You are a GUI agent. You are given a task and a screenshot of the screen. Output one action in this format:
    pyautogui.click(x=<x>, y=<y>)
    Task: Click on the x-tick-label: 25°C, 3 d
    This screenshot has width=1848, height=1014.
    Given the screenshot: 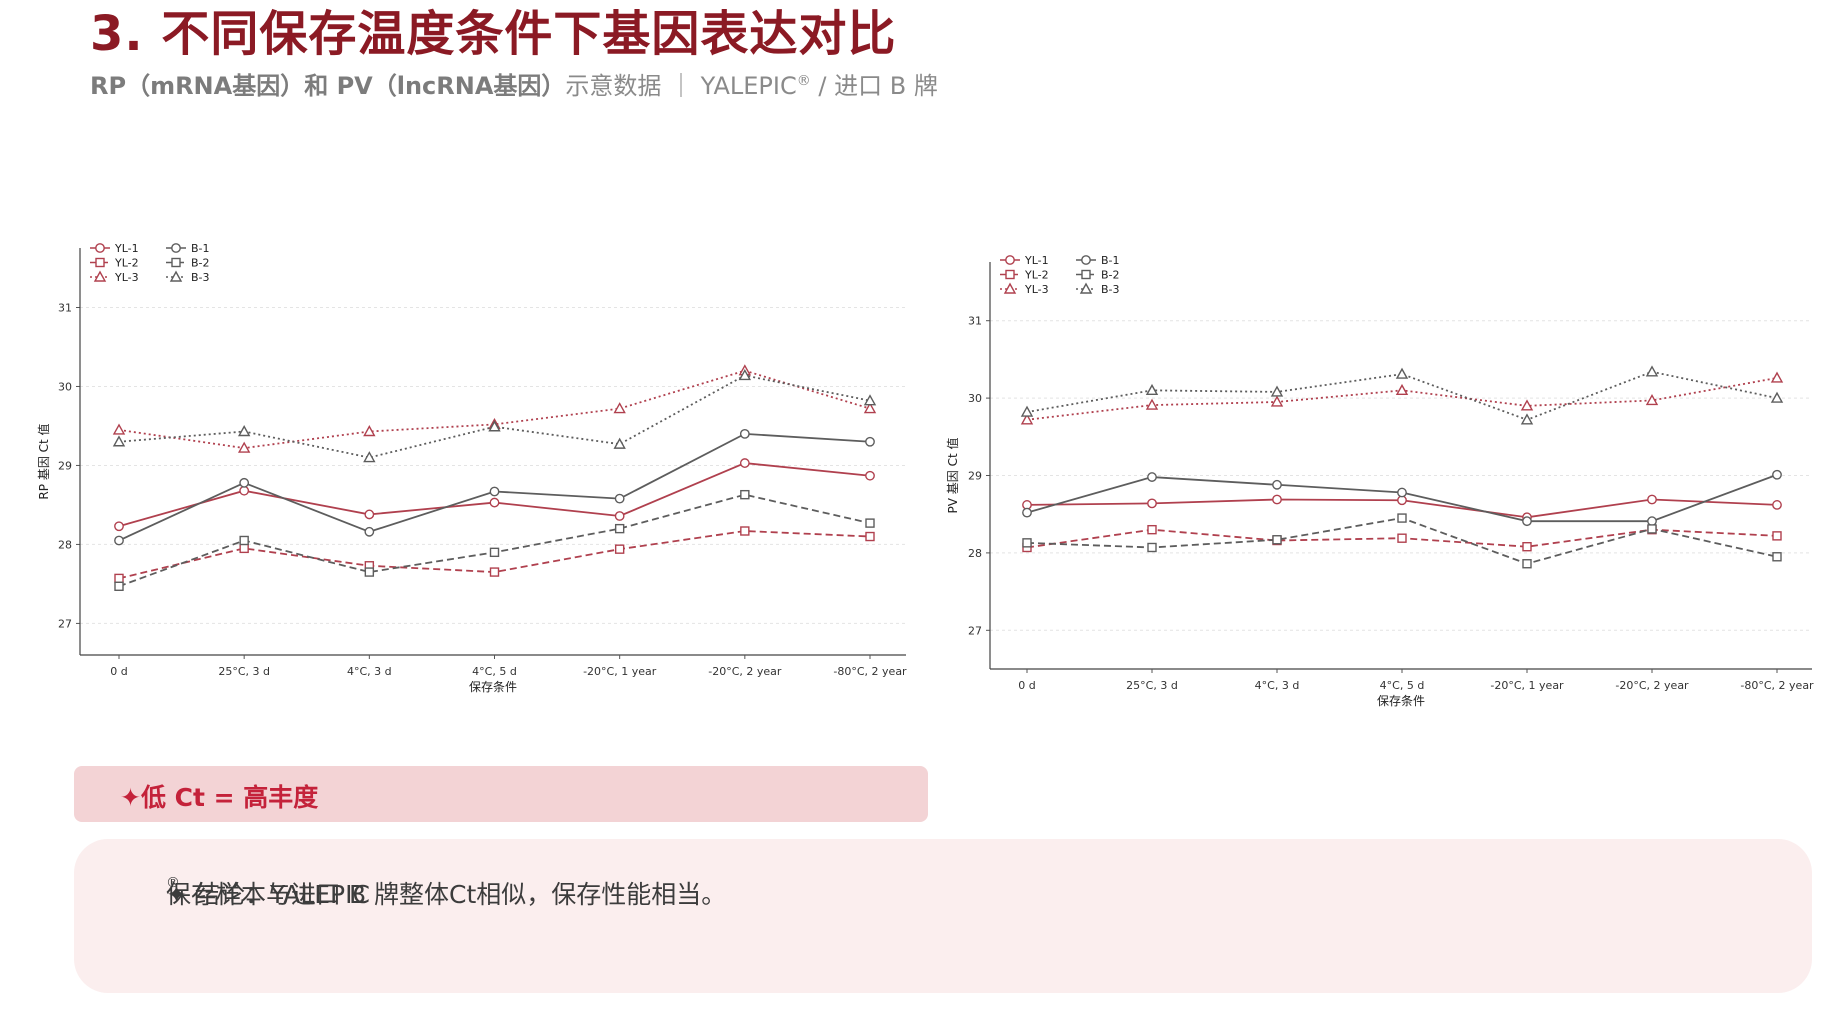 What is the action you would take?
    pyautogui.click(x=244, y=671)
    